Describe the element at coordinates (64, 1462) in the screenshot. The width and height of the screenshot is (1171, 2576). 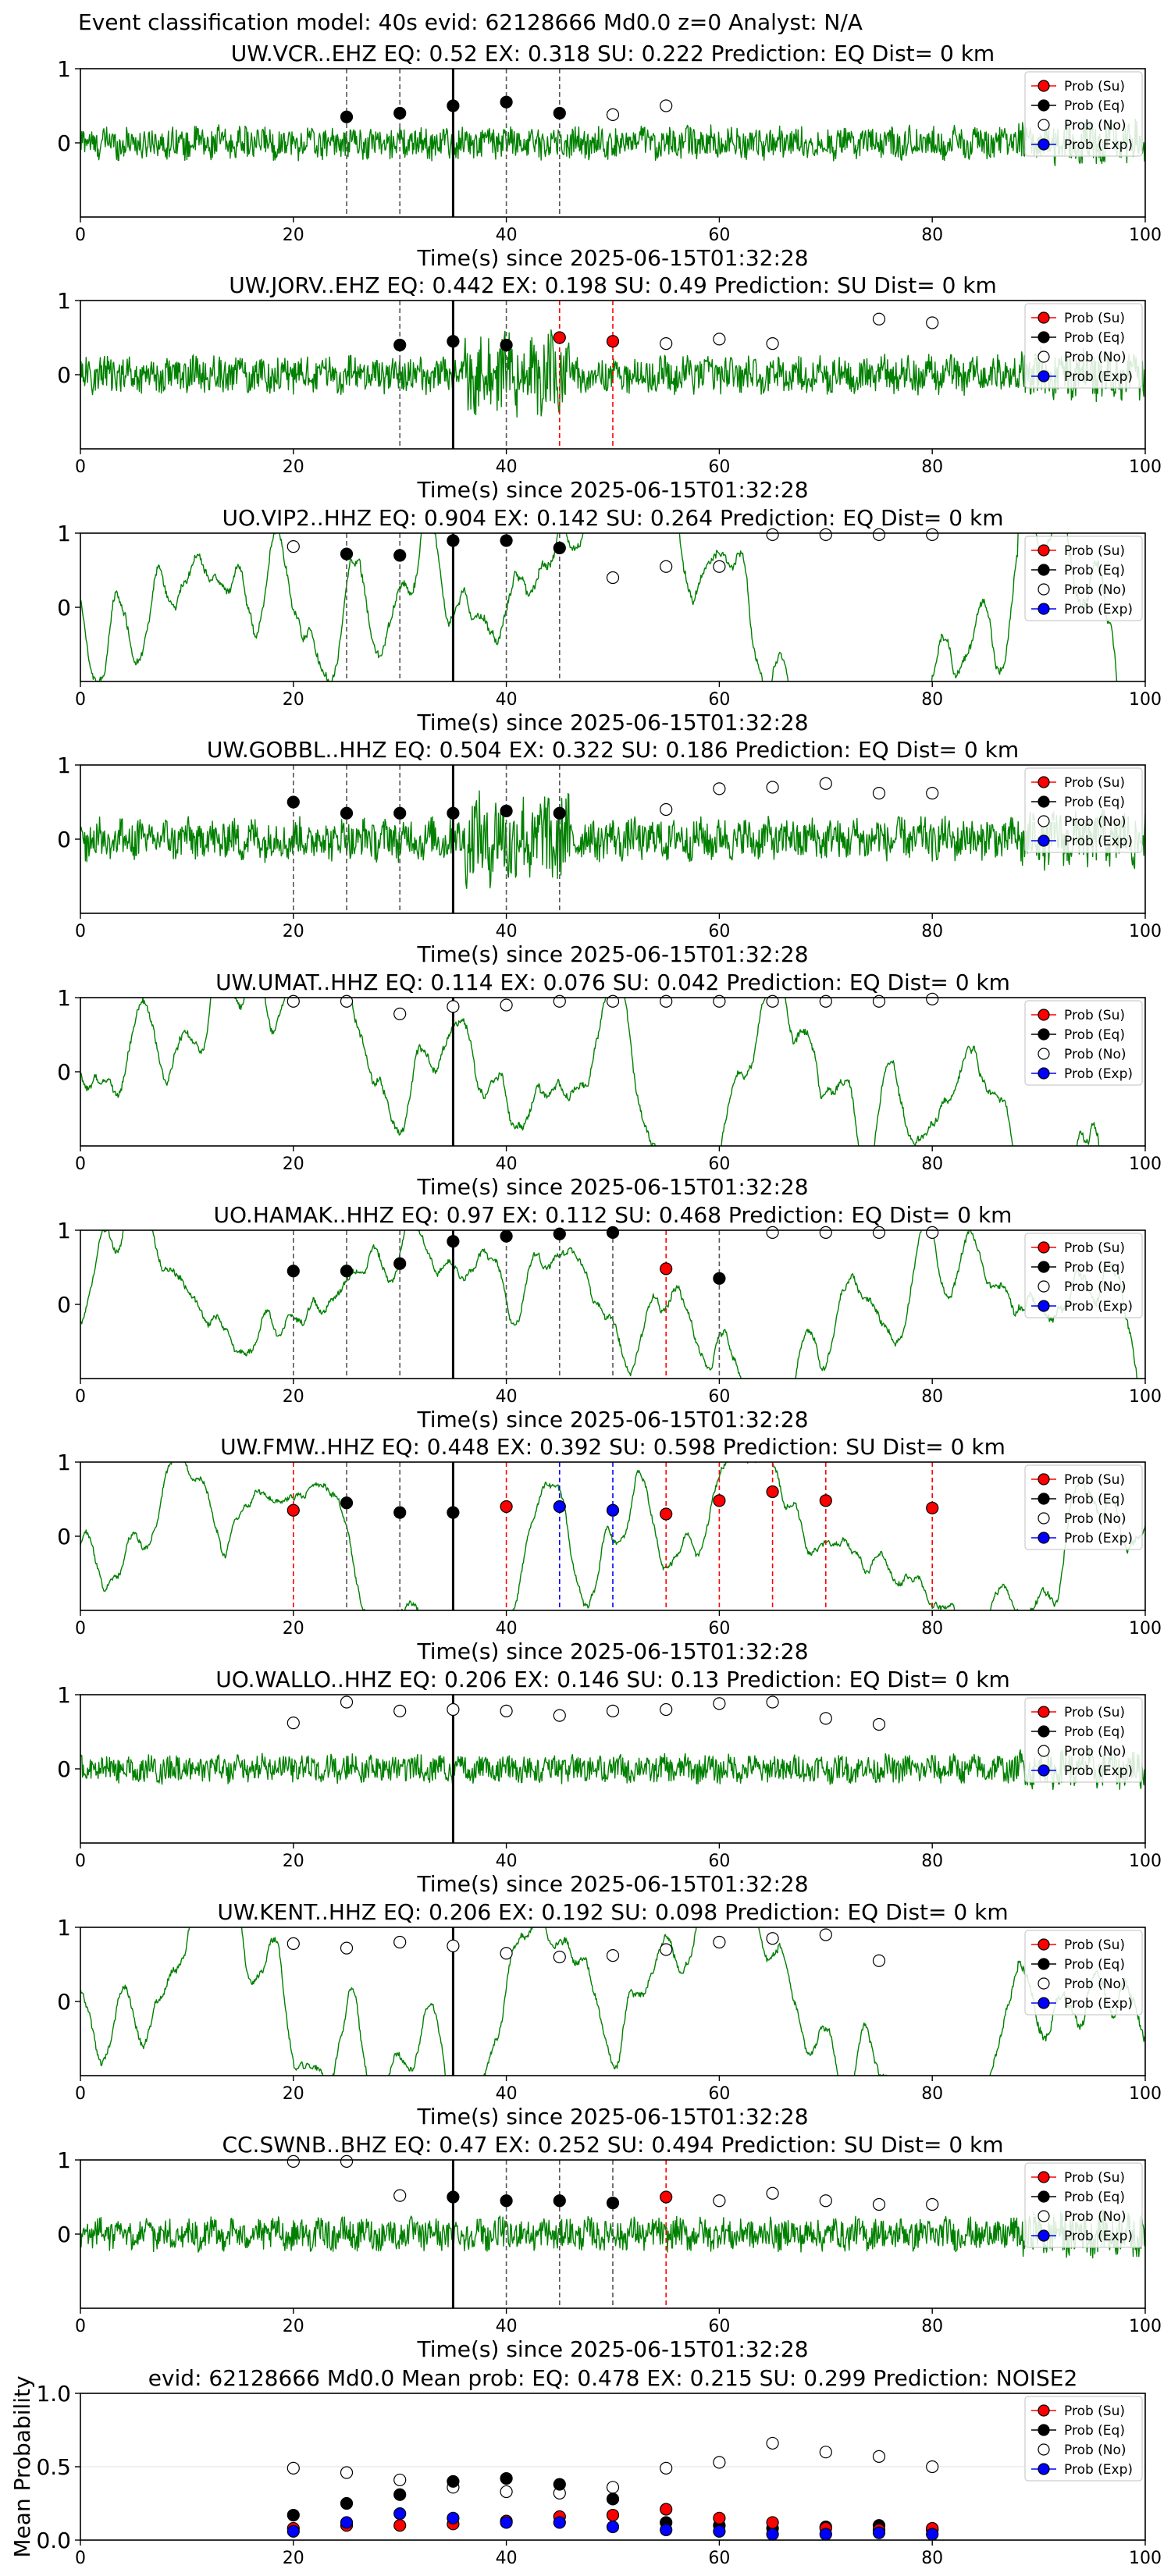
I see `y-tick-label: 1` at that location.